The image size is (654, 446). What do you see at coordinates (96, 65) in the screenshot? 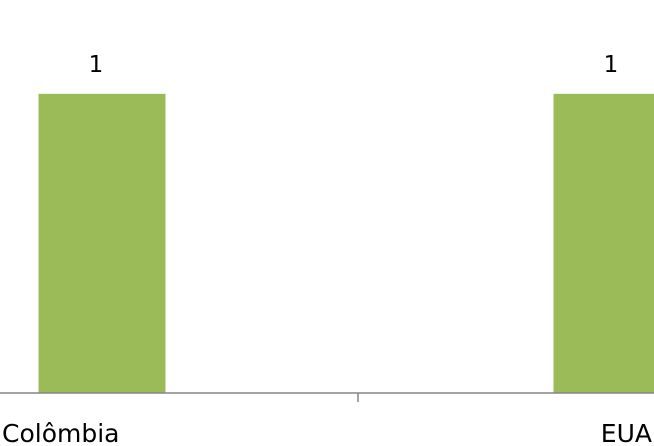
I see `data-label-0: 1` at bounding box center [96, 65].